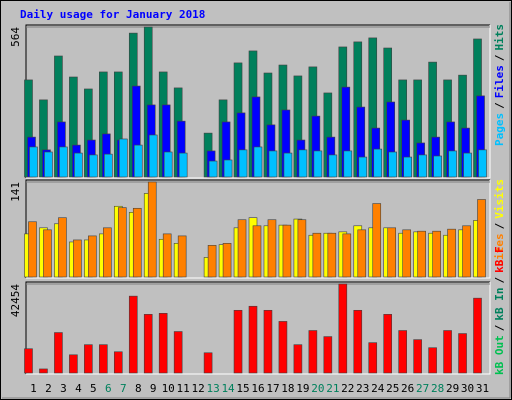  I want to click on x-tick-label: 5, so click(93, 388).